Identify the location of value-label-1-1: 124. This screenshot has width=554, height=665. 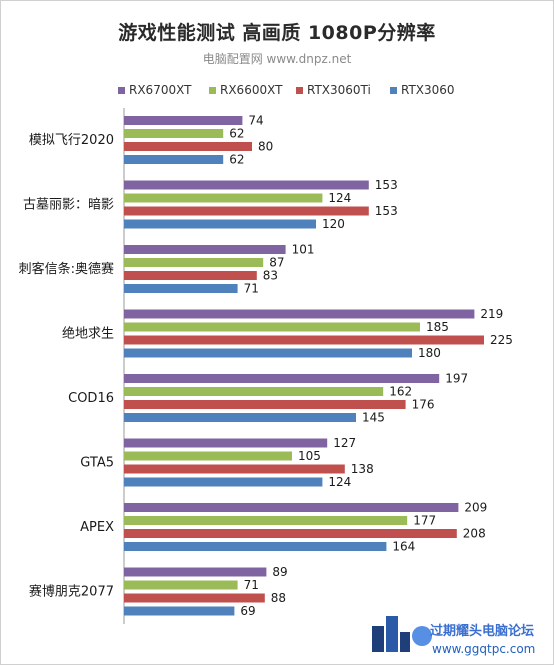
(339, 198).